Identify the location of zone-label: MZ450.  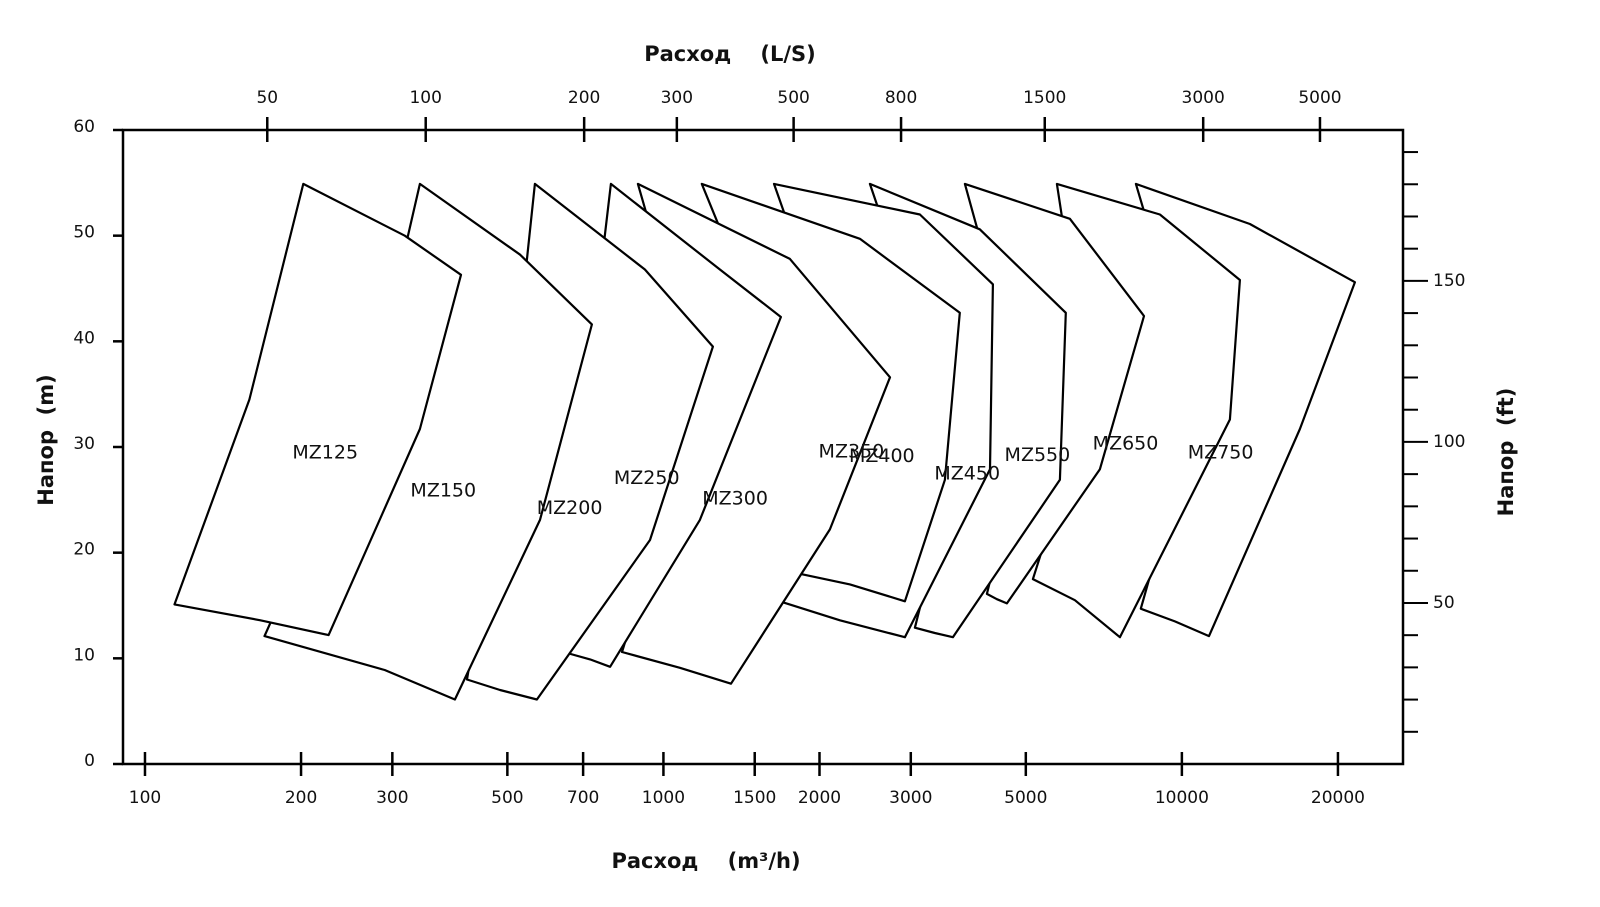
(967, 474).